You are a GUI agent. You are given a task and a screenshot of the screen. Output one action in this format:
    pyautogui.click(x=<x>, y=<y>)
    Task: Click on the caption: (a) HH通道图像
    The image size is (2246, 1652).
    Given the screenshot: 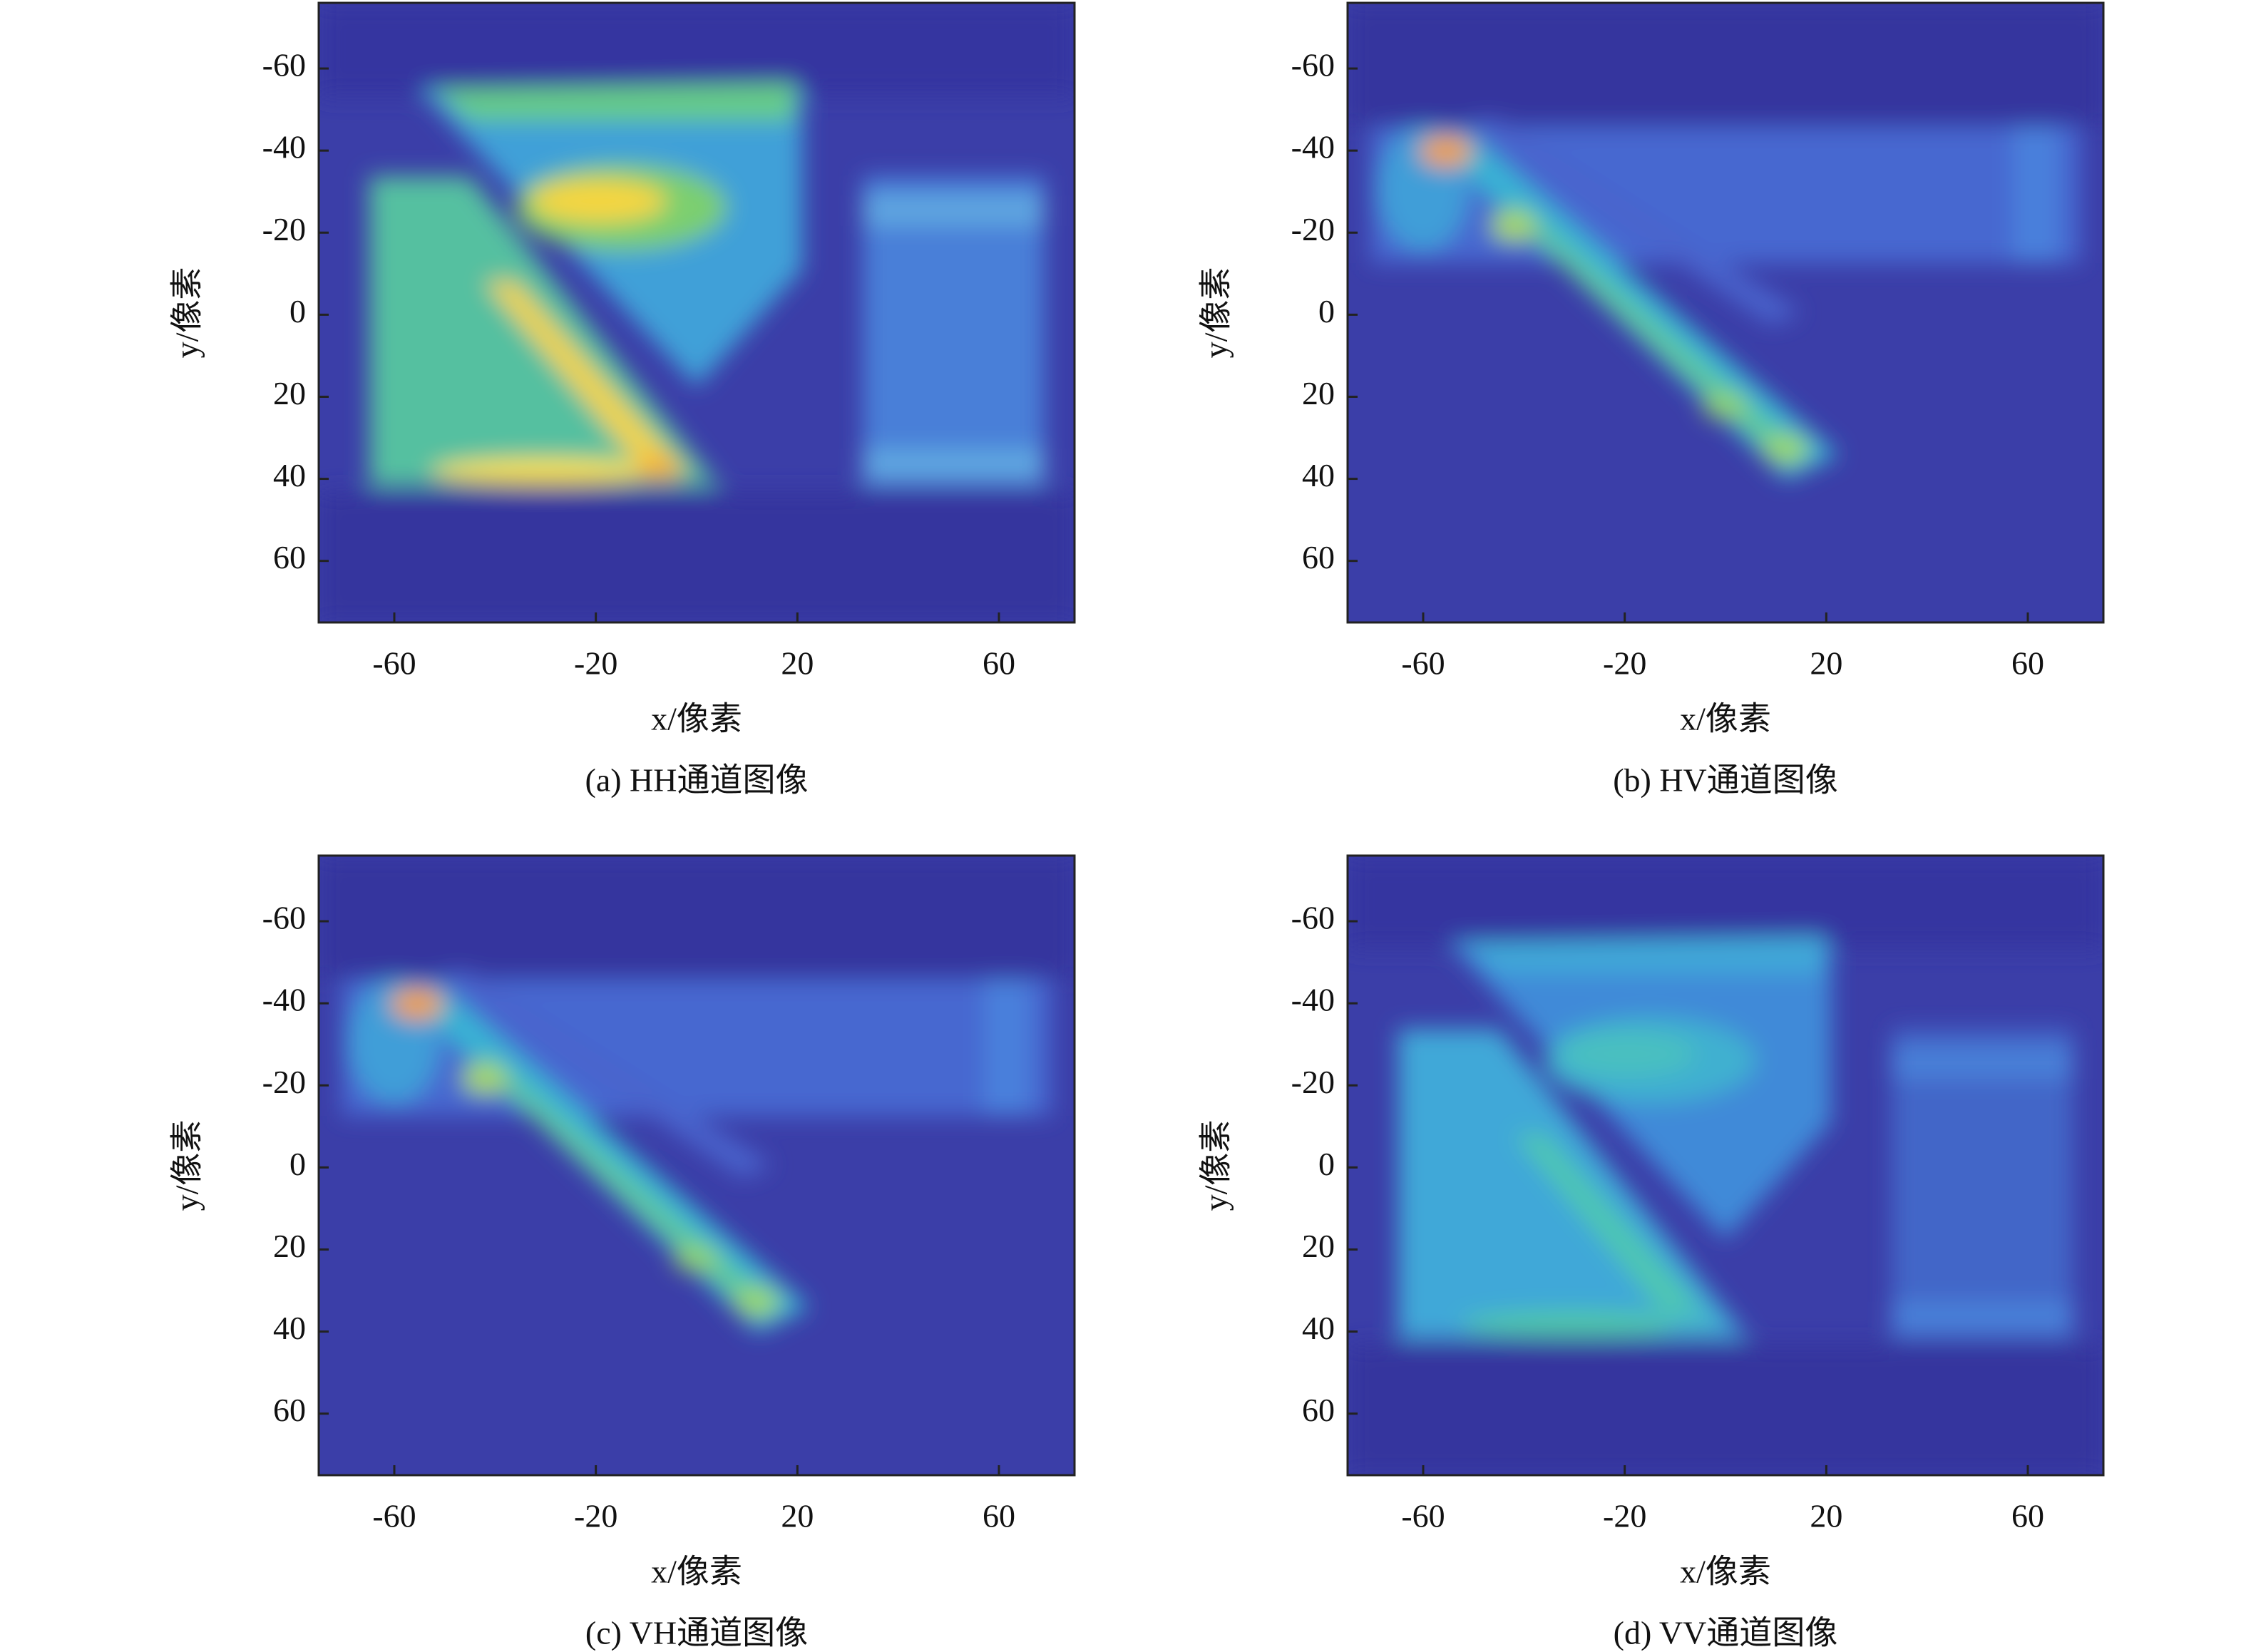 What is the action you would take?
    pyautogui.click(x=697, y=780)
    